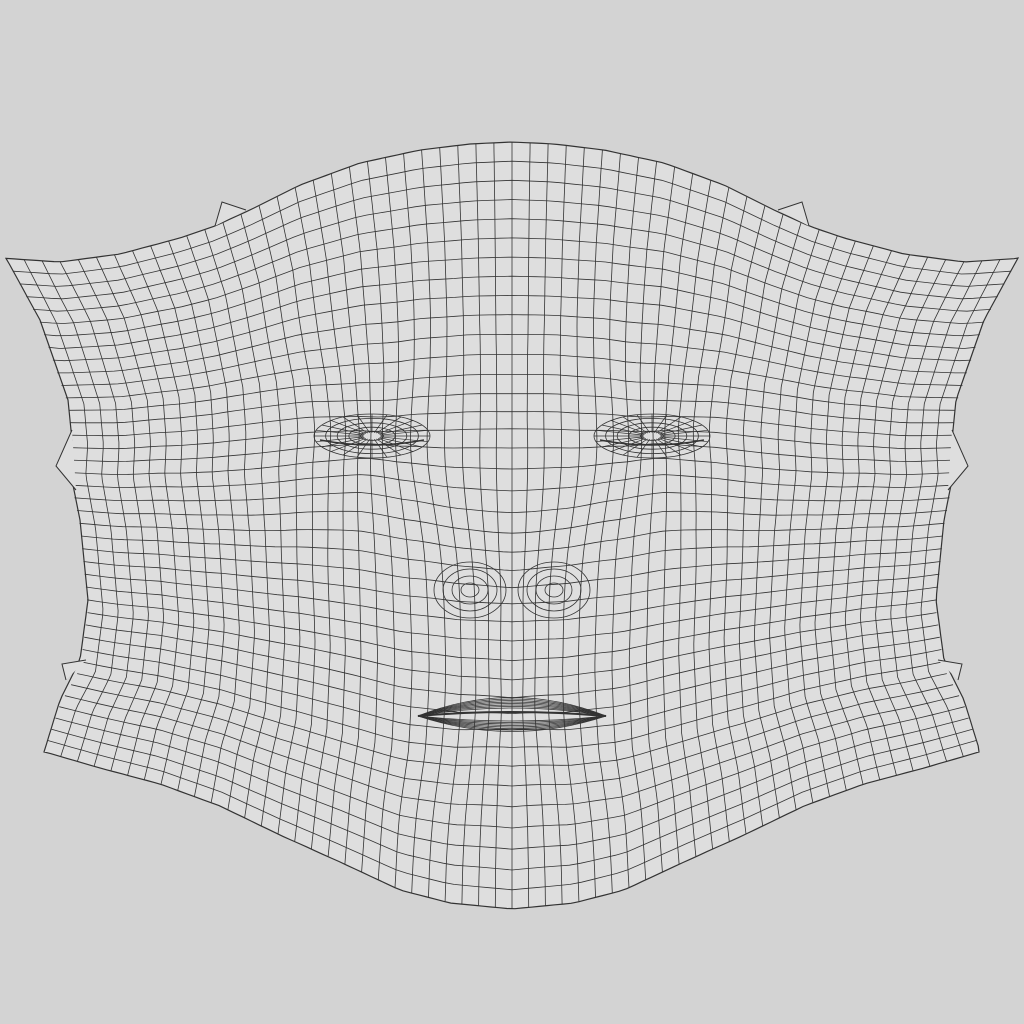 Image resolution: width=1024 pixels, height=1024 pixels. Describe the element at coordinates (74, 670) in the screenshot. I see `left-jaw-notch` at that location.